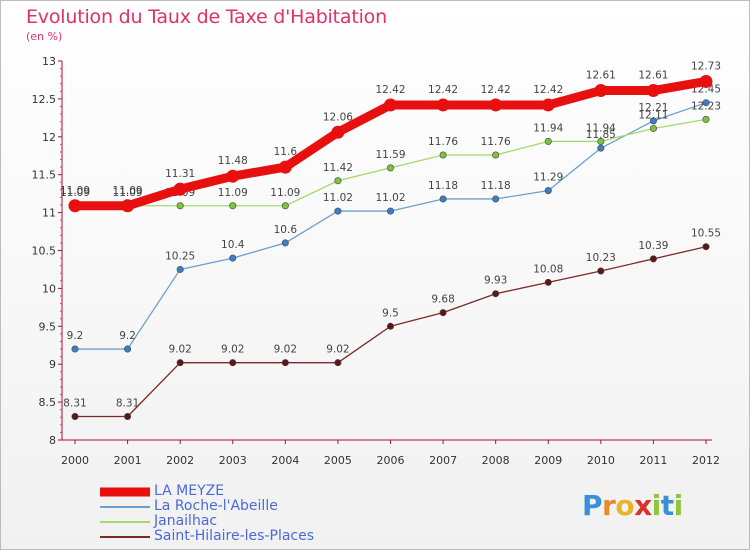  I want to click on x-tick-label: 2008, so click(496, 460).